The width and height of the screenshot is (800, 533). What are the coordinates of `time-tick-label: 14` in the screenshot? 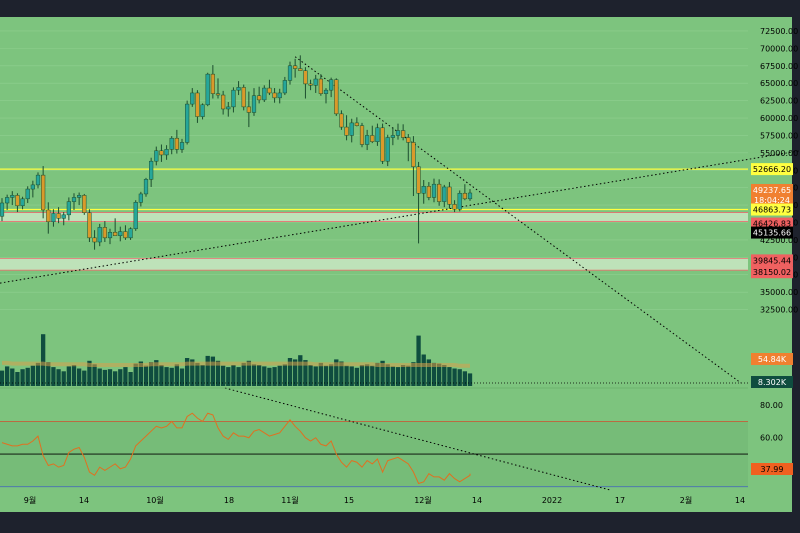 It's located at (84, 500).